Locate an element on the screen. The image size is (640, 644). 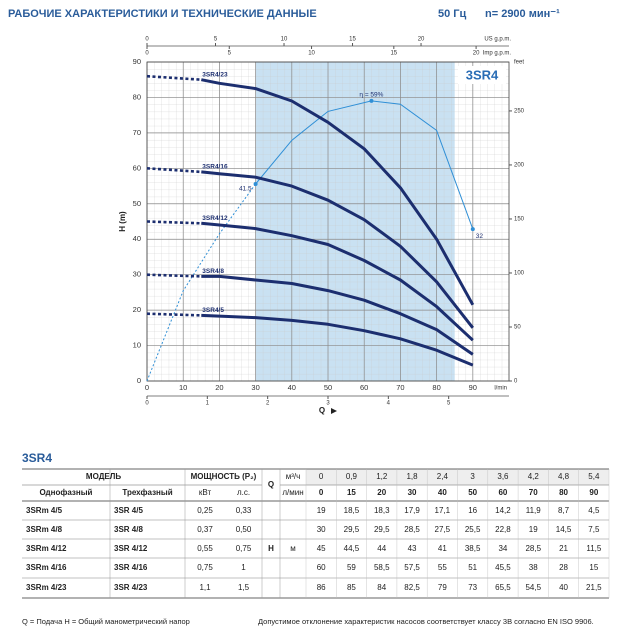
table-cell: 3SRm 4/12 is located at coordinates (46, 548).